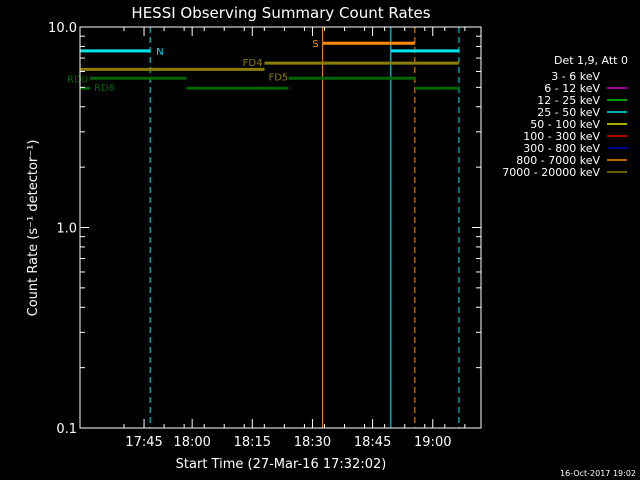 This screenshot has width=640, height=480. I want to click on interval-label-s: S, so click(315, 44).